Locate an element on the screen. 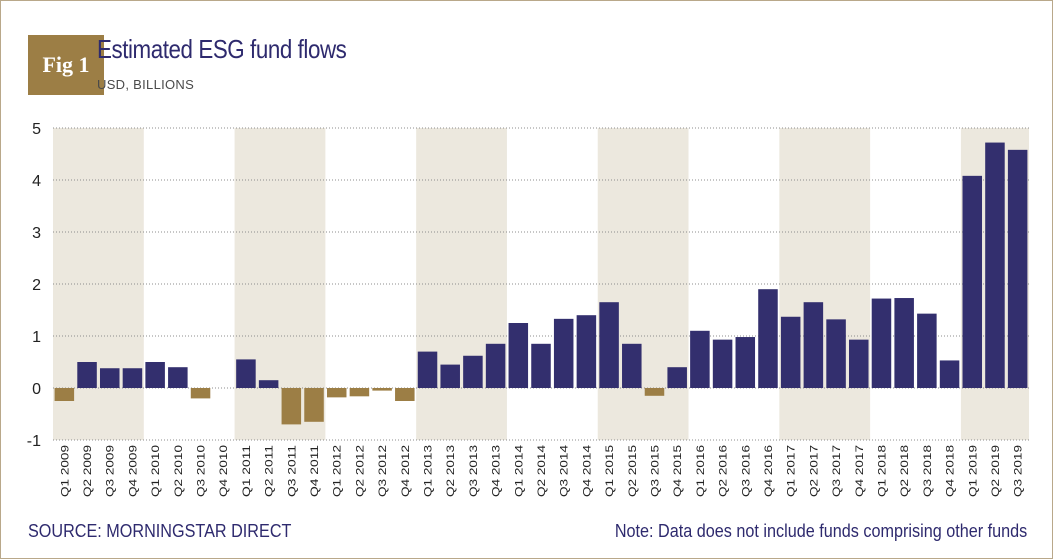 This screenshot has width=1053, height=559. bar-q2-2016 is located at coordinates (722, 363).